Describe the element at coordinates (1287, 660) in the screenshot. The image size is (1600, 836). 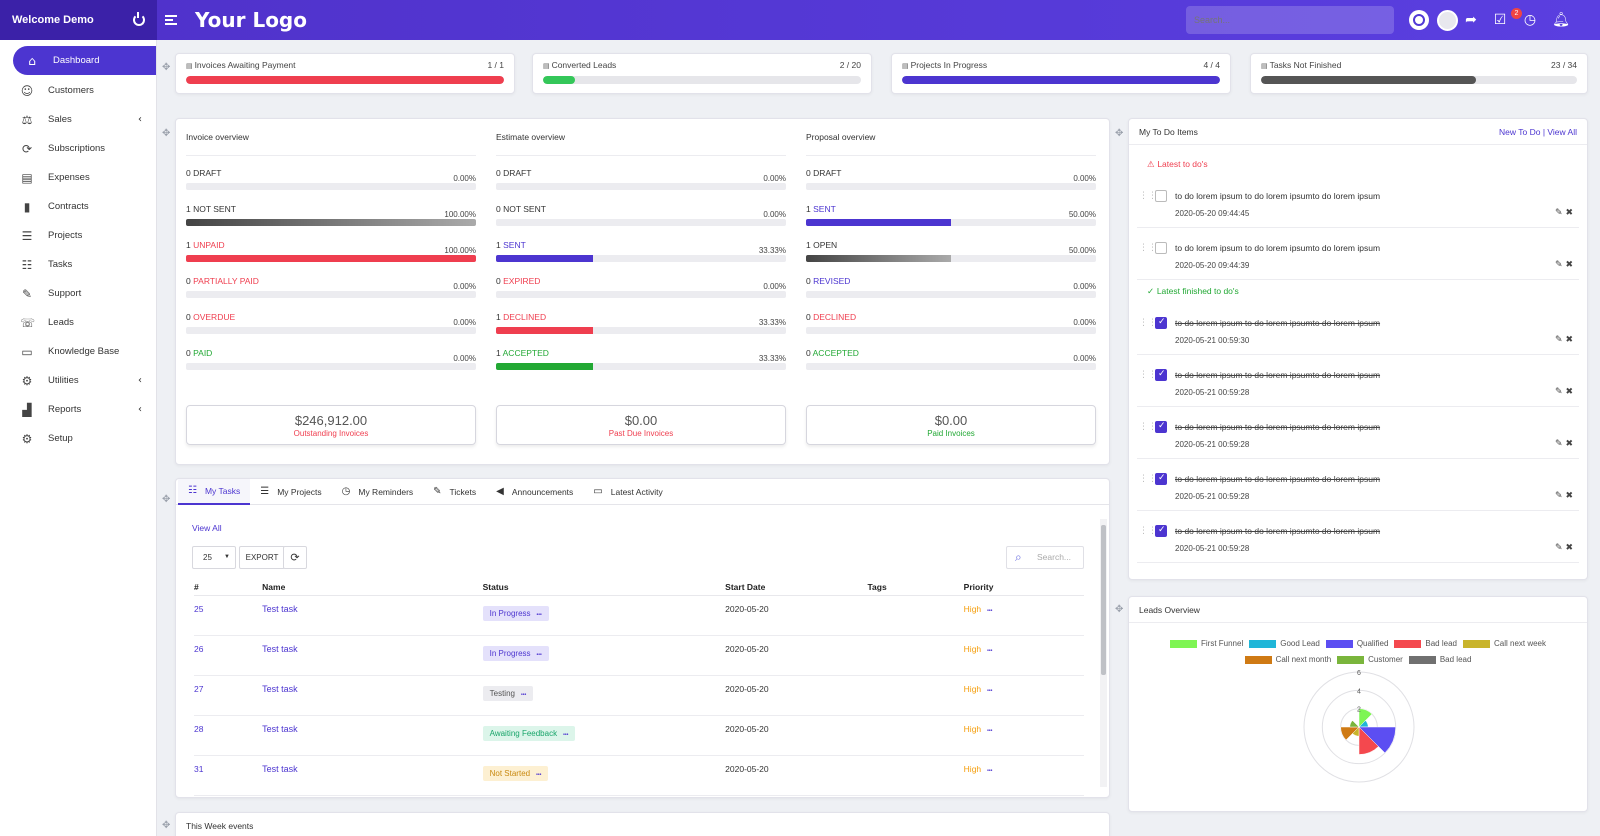
I see `legend-item: Call next month` at that location.